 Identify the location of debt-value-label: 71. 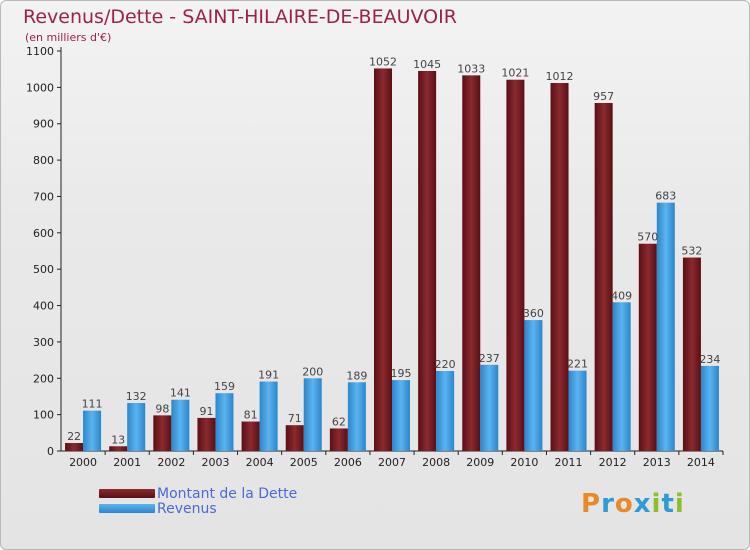
(295, 418).